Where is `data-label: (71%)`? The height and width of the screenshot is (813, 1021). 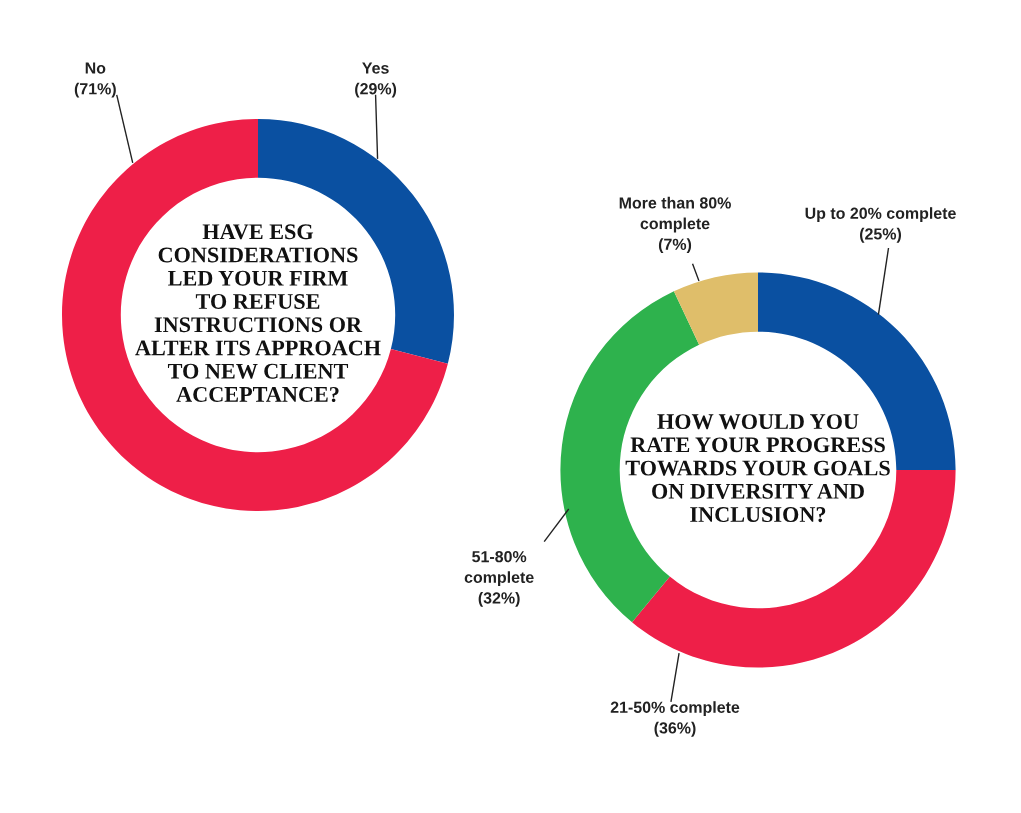
data-label: (71%) is located at coordinates (95, 90).